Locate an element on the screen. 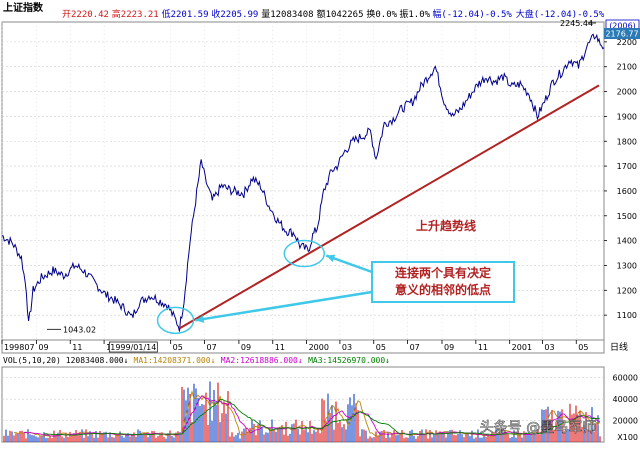  high-marker-label: 2245.44 is located at coordinates (576, 23).